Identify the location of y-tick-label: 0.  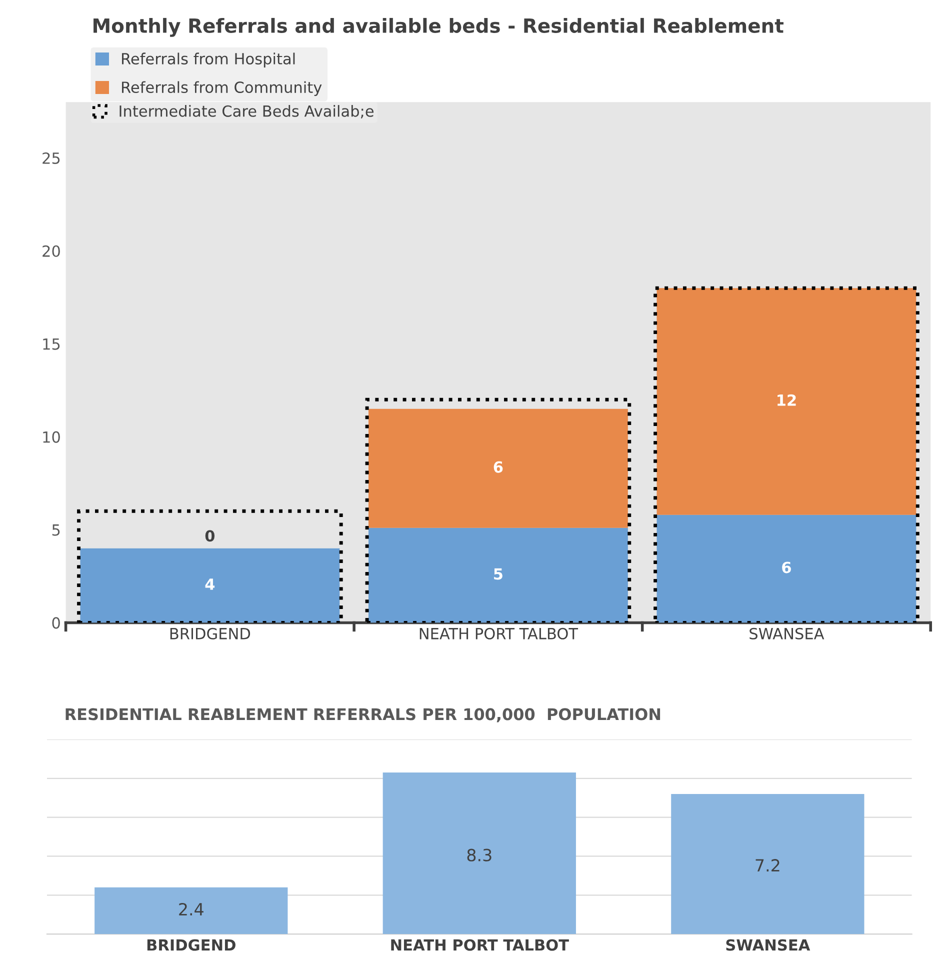
(56, 623).